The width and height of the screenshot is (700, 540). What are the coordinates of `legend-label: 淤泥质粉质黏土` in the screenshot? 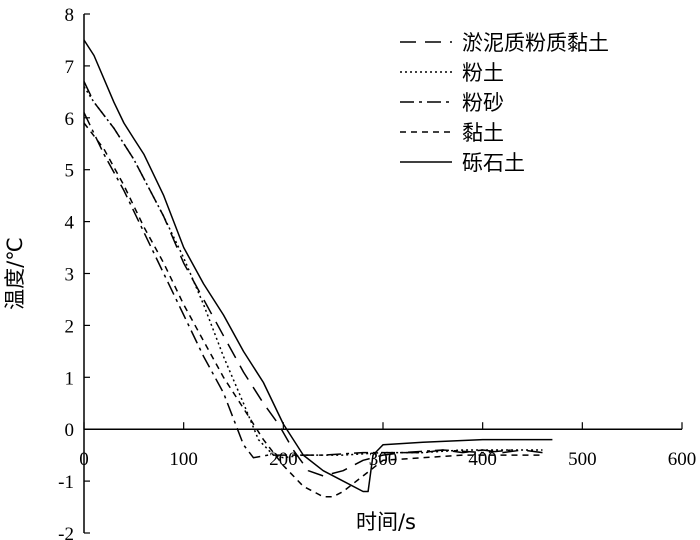 It's located at (535, 43).